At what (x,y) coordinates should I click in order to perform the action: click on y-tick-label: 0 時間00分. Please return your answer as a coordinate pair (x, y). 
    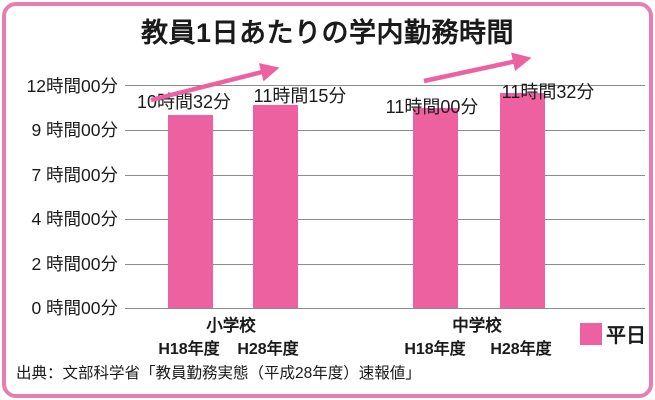
    Looking at the image, I should click on (74, 308).